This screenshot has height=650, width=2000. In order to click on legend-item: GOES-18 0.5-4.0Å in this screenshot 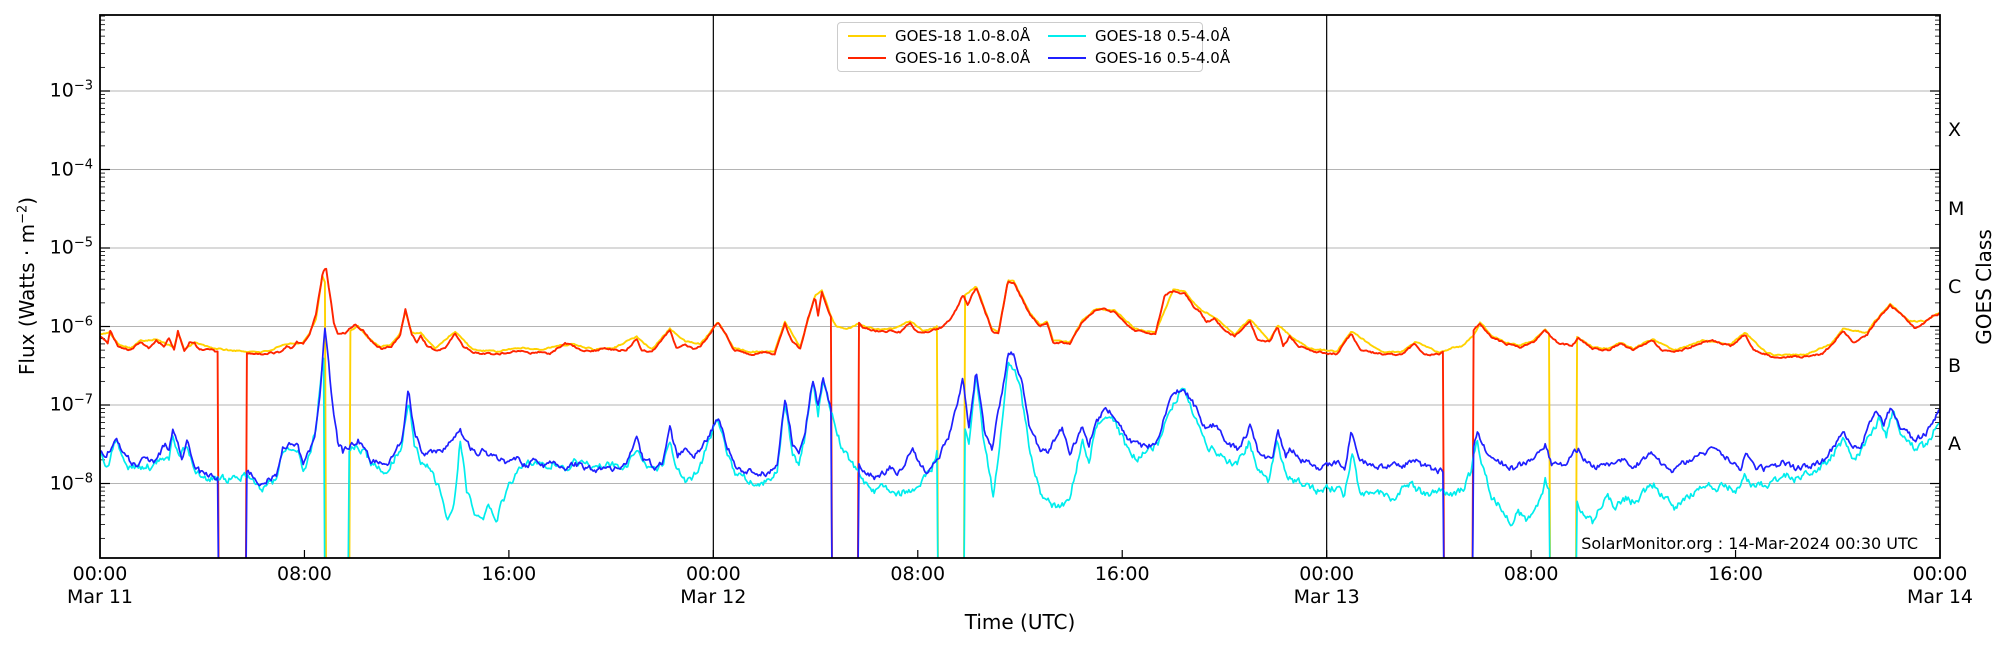, I will do `click(1134, 36)`.